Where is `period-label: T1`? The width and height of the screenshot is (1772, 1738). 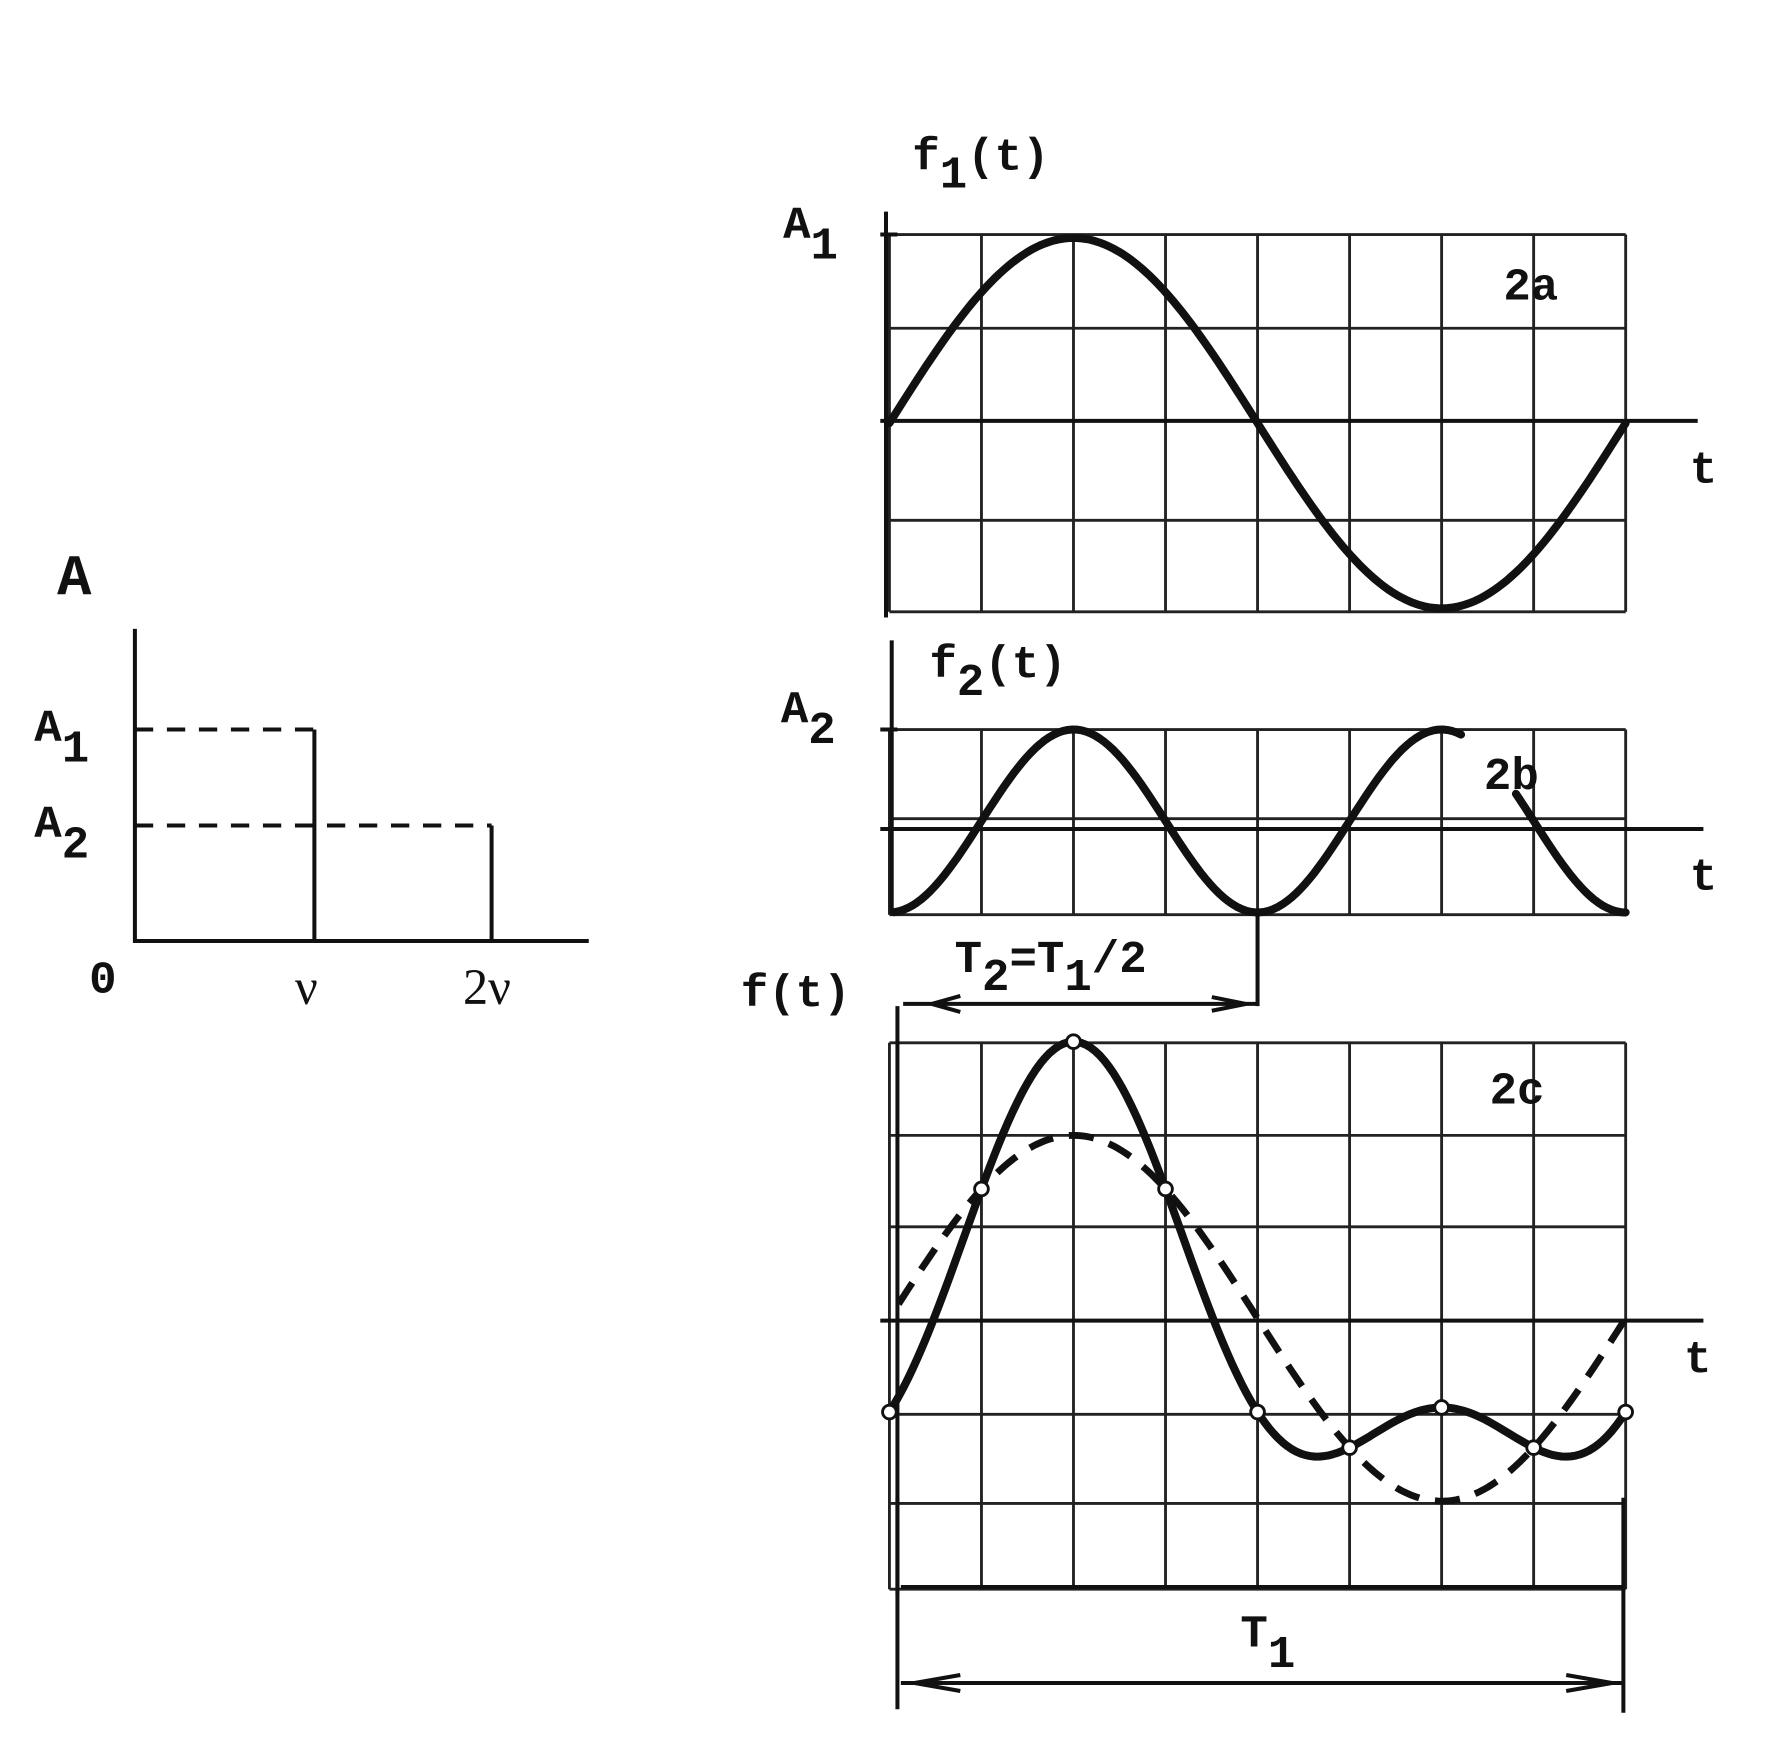 period-label: T1 is located at coordinates (1267, 1644).